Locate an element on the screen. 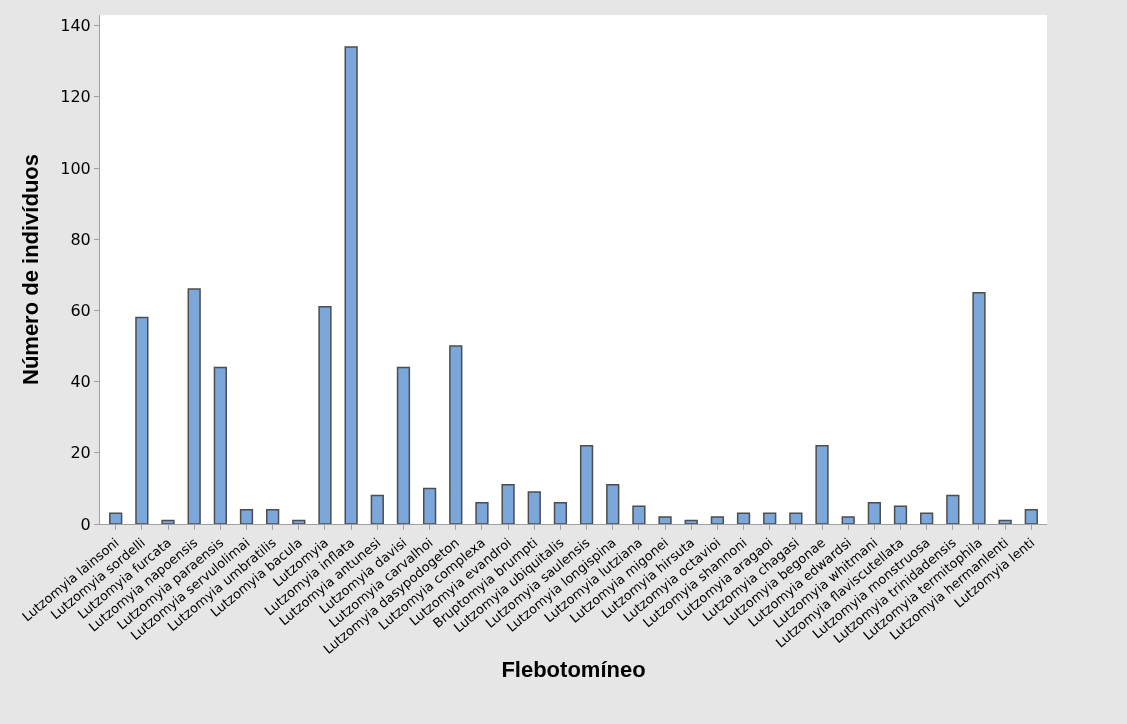 The width and height of the screenshot is (1127, 724). y-tick-label: 140 is located at coordinates (75, 26).